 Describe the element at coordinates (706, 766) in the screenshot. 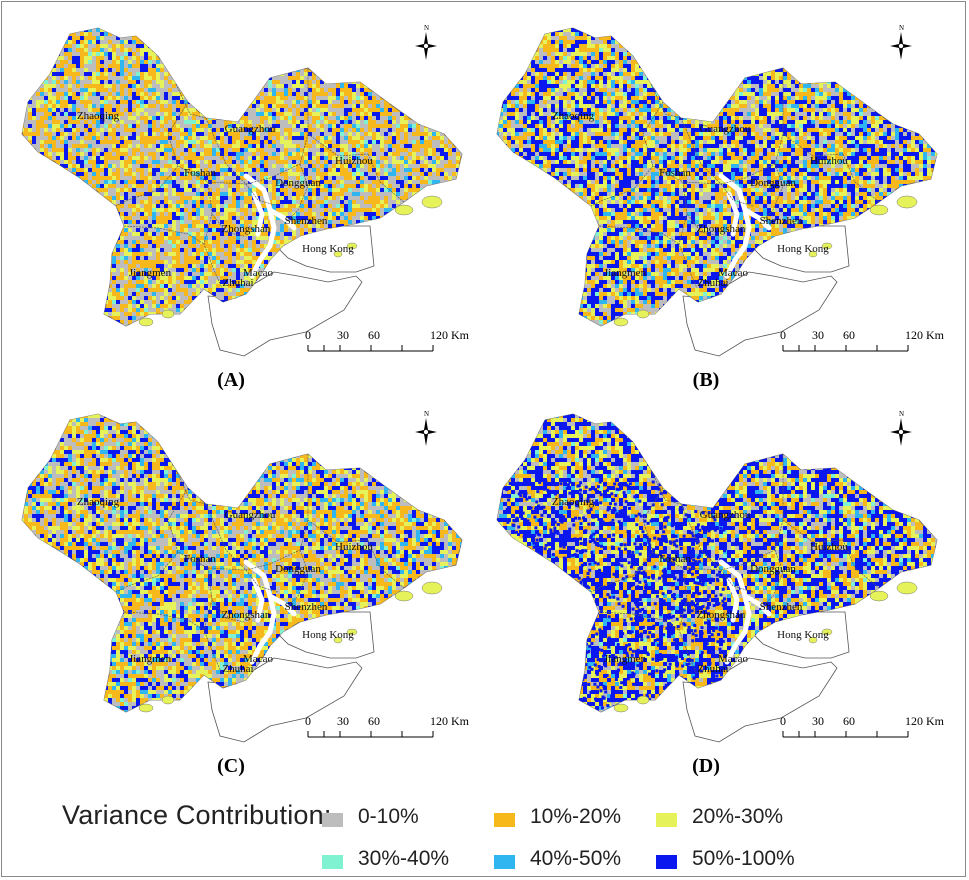

I see `panel-label-d: (D)` at that location.